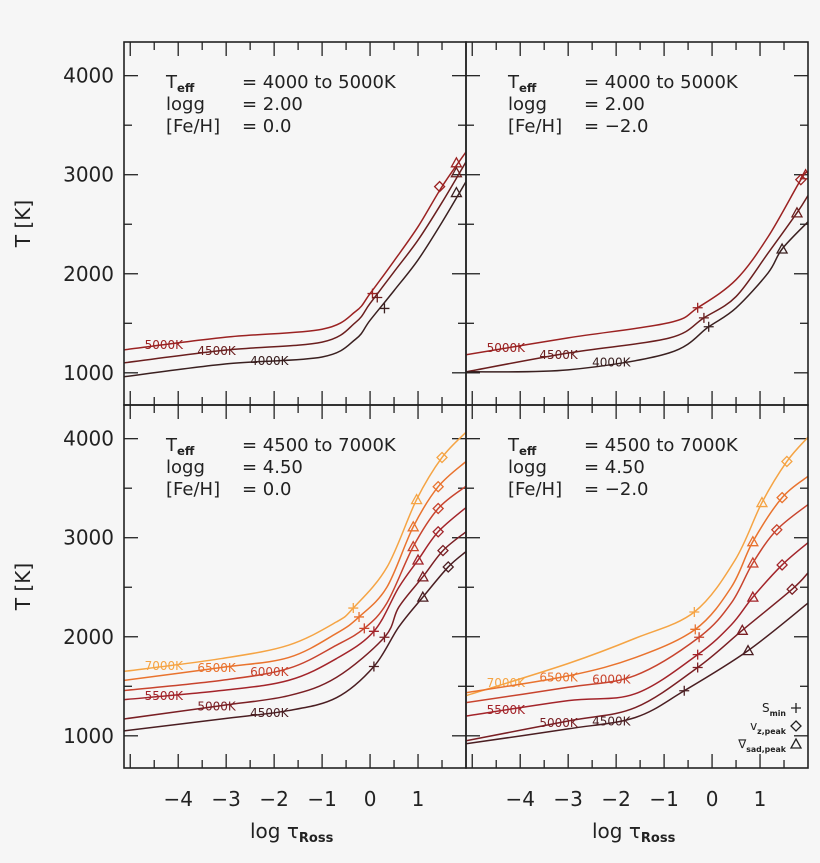 The image size is (820, 863). I want to click on y-tick-label: 1000, so click(88, 736).